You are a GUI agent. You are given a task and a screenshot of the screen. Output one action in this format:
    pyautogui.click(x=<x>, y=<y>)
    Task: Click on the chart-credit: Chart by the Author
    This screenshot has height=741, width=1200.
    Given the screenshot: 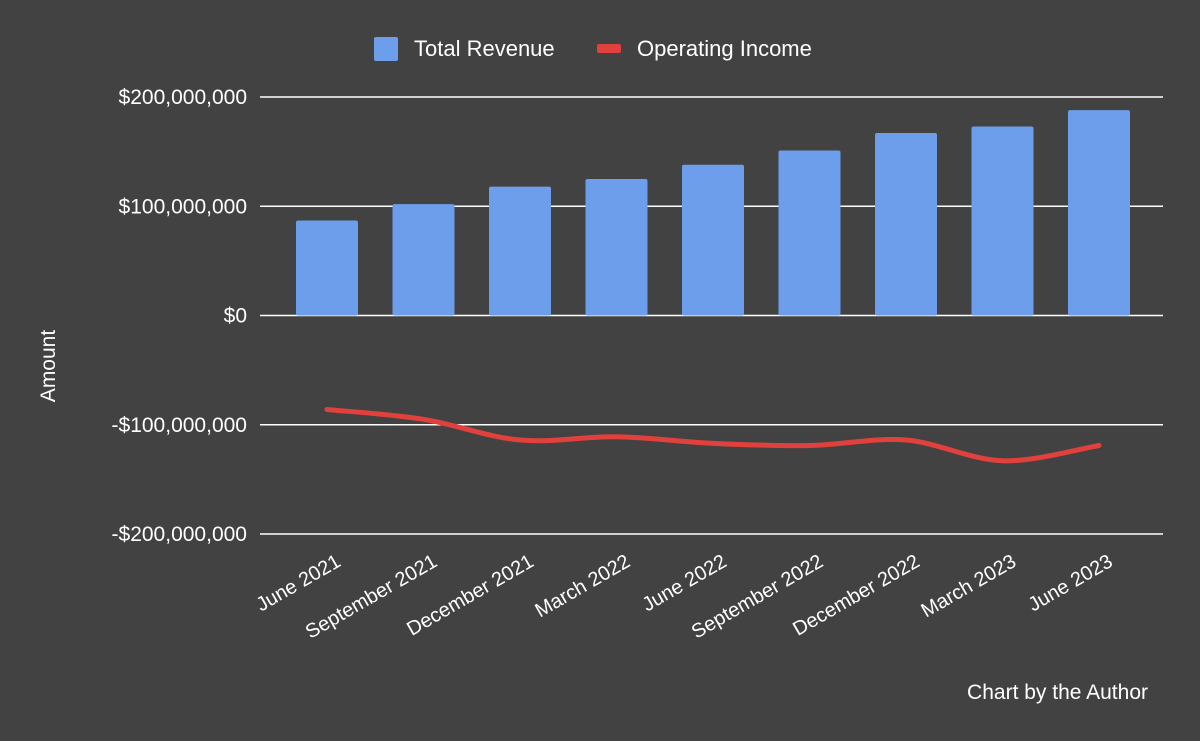 What is the action you would take?
    pyautogui.click(x=1057, y=692)
    